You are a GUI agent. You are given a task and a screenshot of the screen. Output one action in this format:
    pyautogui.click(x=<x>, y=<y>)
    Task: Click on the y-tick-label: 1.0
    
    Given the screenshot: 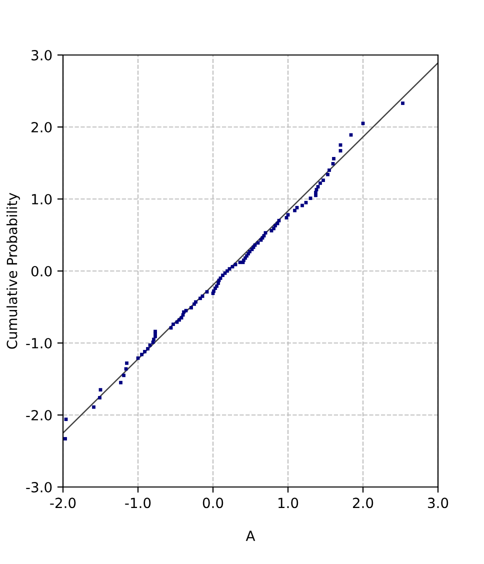 What is the action you would take?
    pyautogui.click(x=42, y=199)
    